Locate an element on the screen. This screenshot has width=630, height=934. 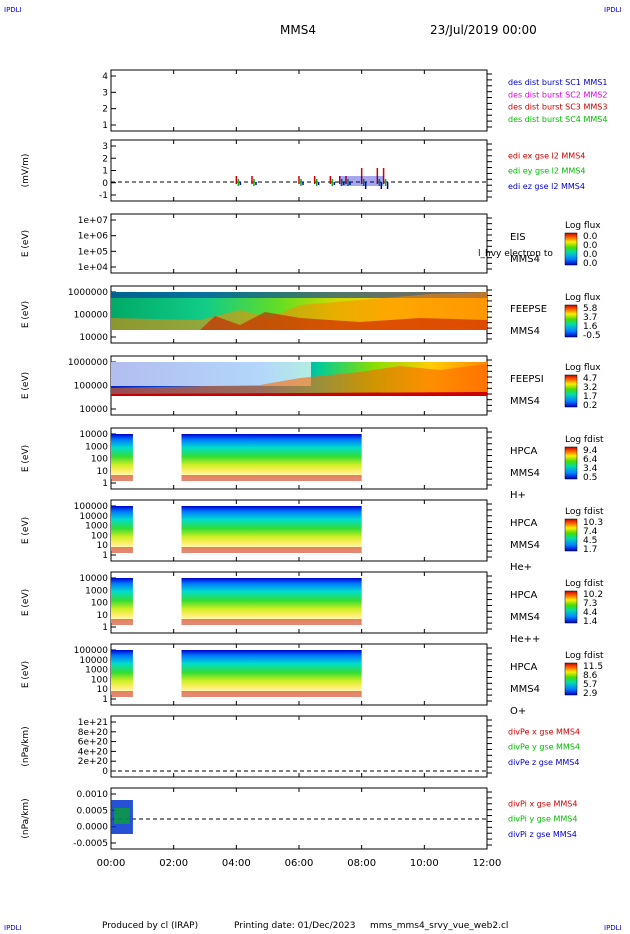
y-axis-label: (mV/m) is located at coordinates (26, 171).